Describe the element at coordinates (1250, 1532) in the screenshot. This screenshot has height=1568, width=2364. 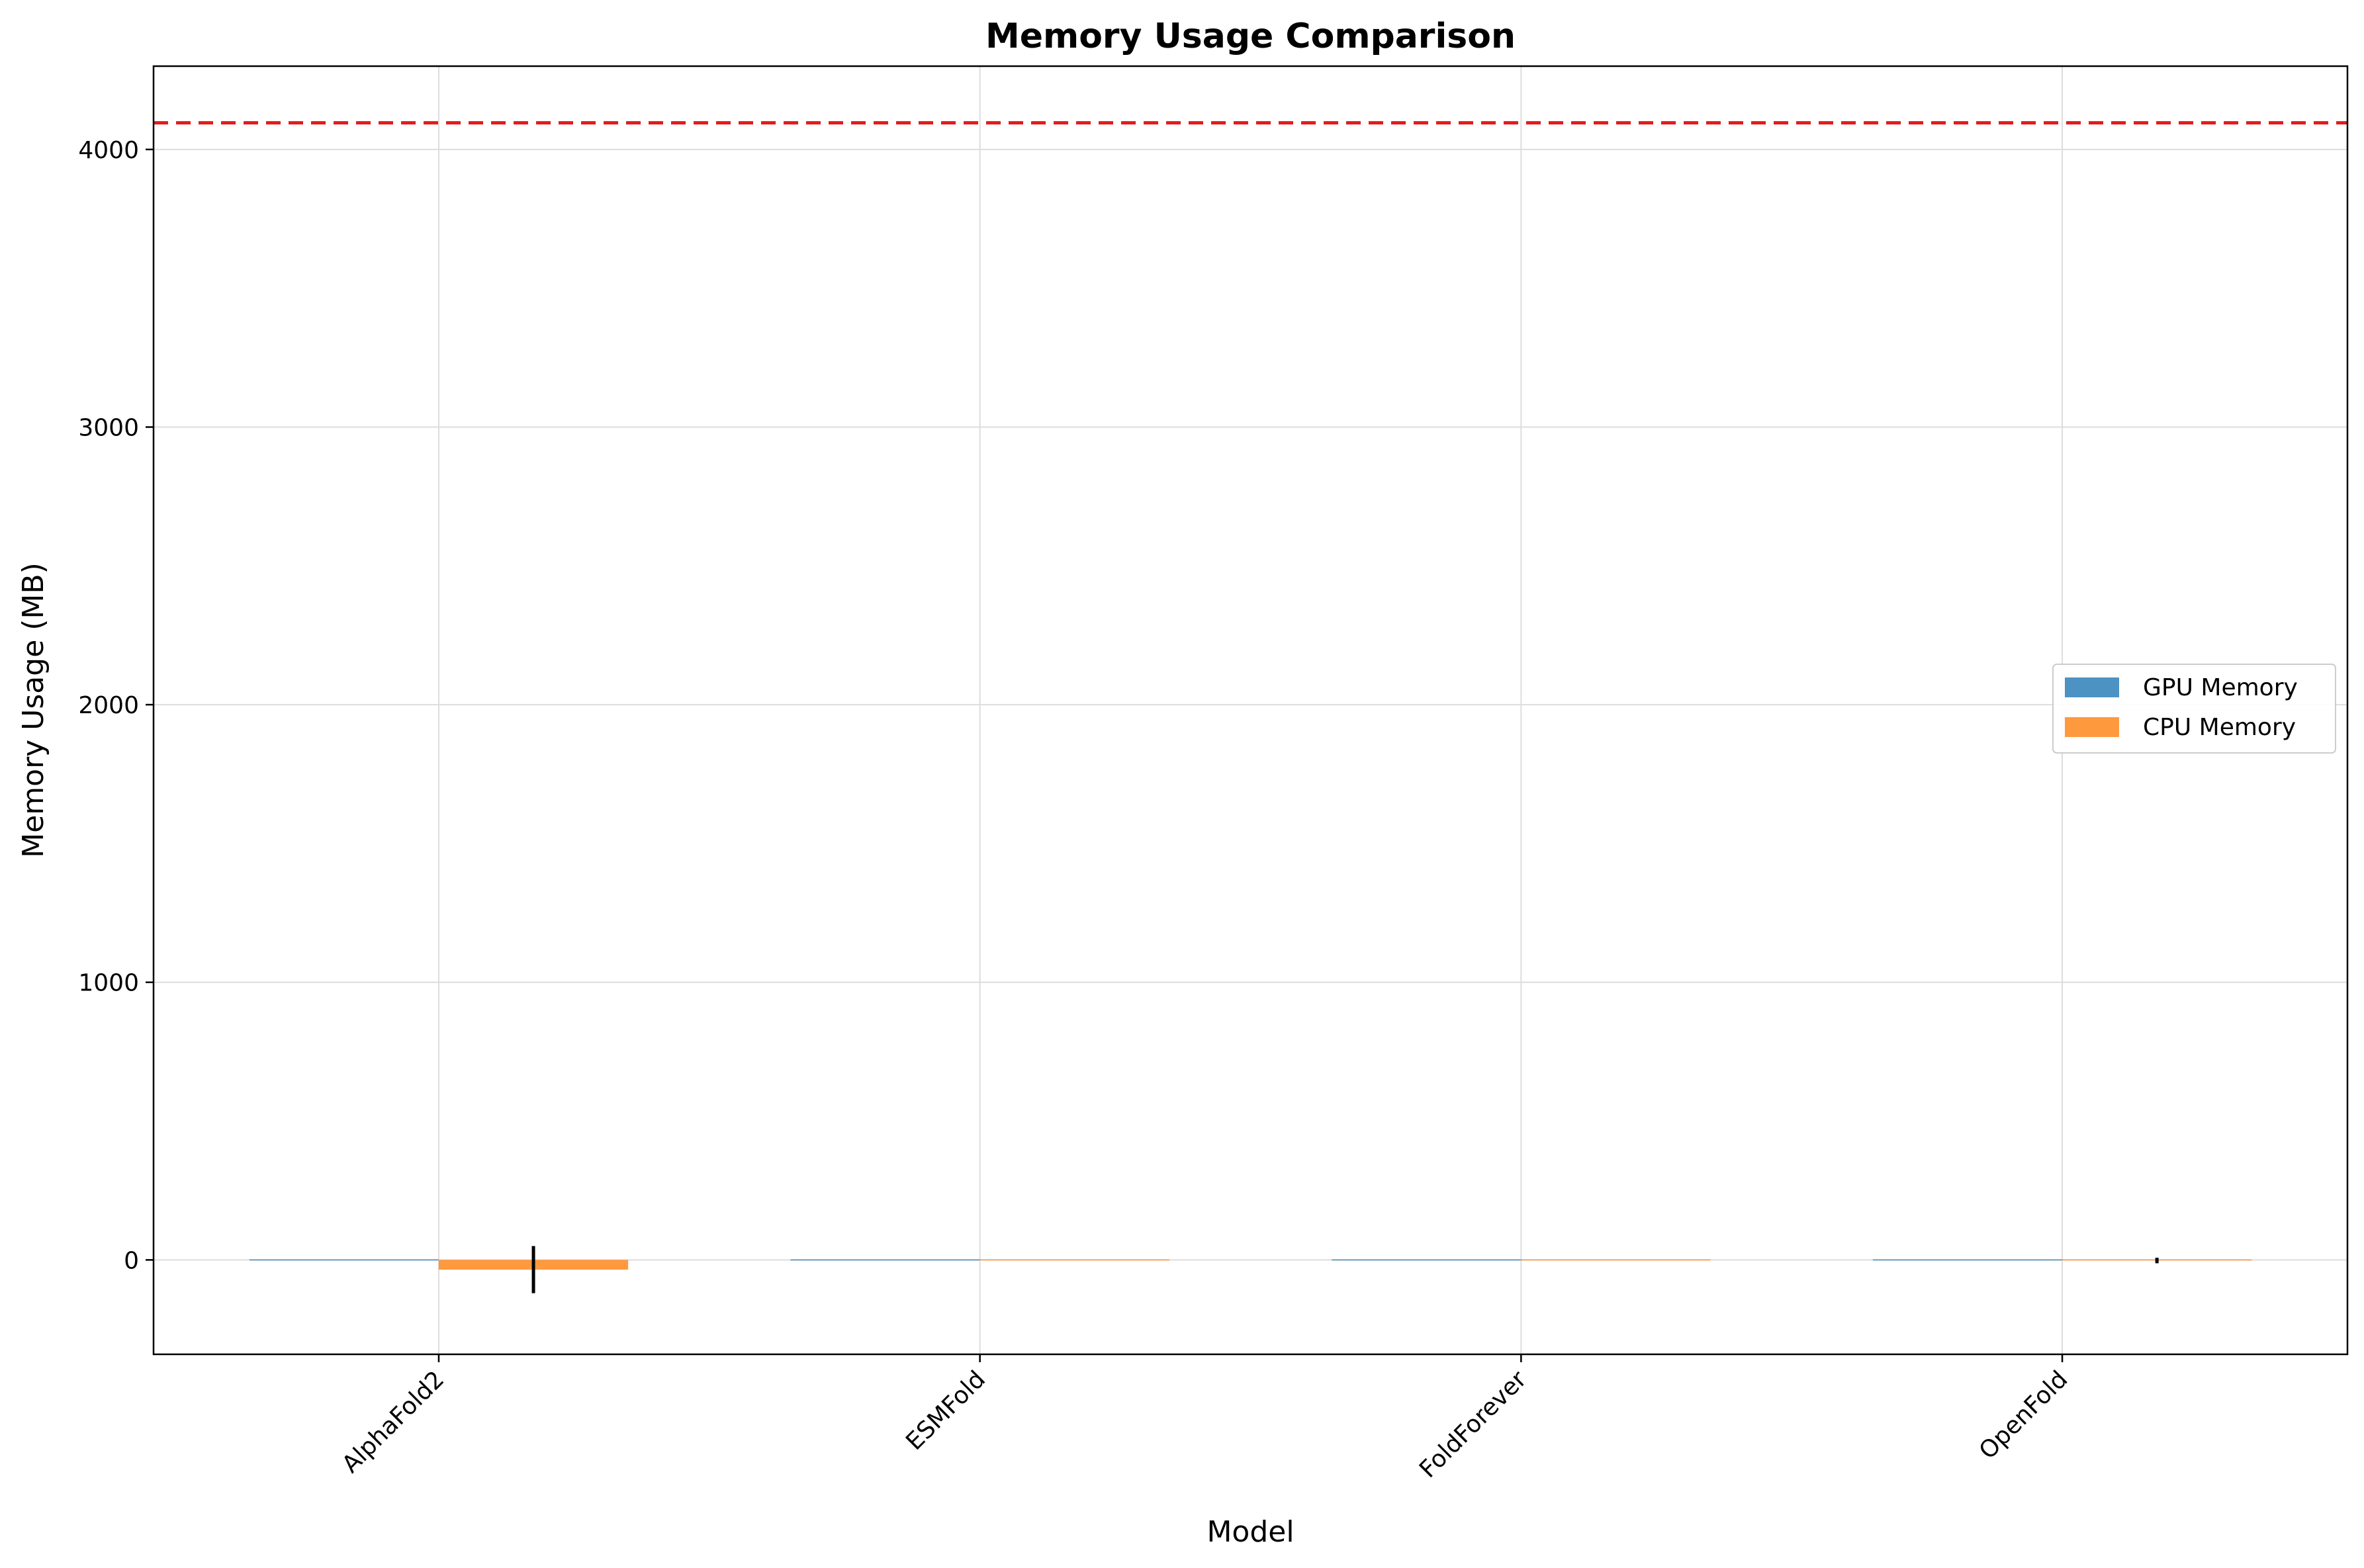
I see `x-axis-label: Model` at that location.